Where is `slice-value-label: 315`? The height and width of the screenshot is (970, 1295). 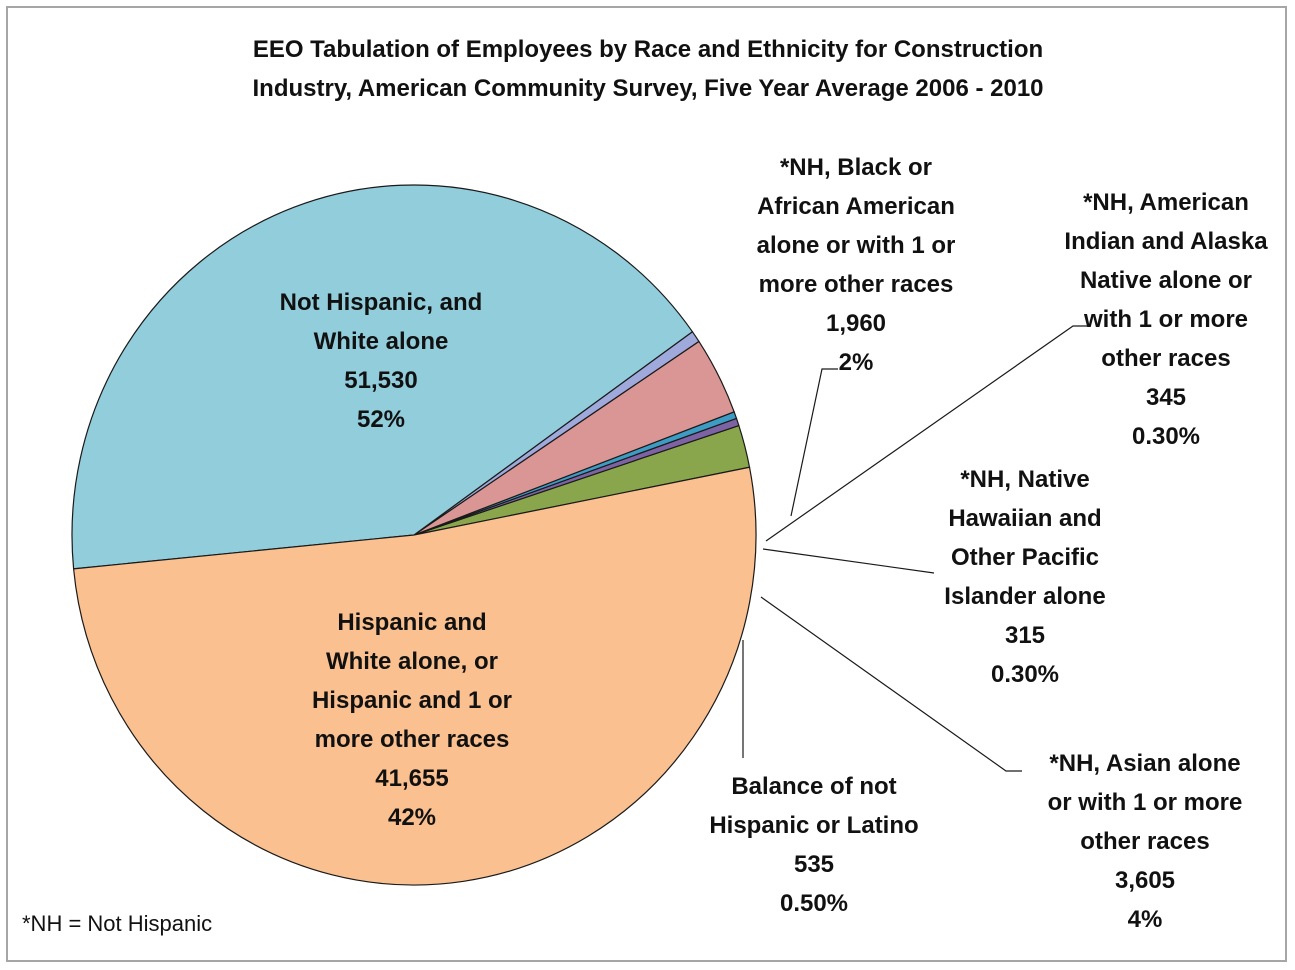 slice-value-label: 315 is located at coordinates (1025, 635).